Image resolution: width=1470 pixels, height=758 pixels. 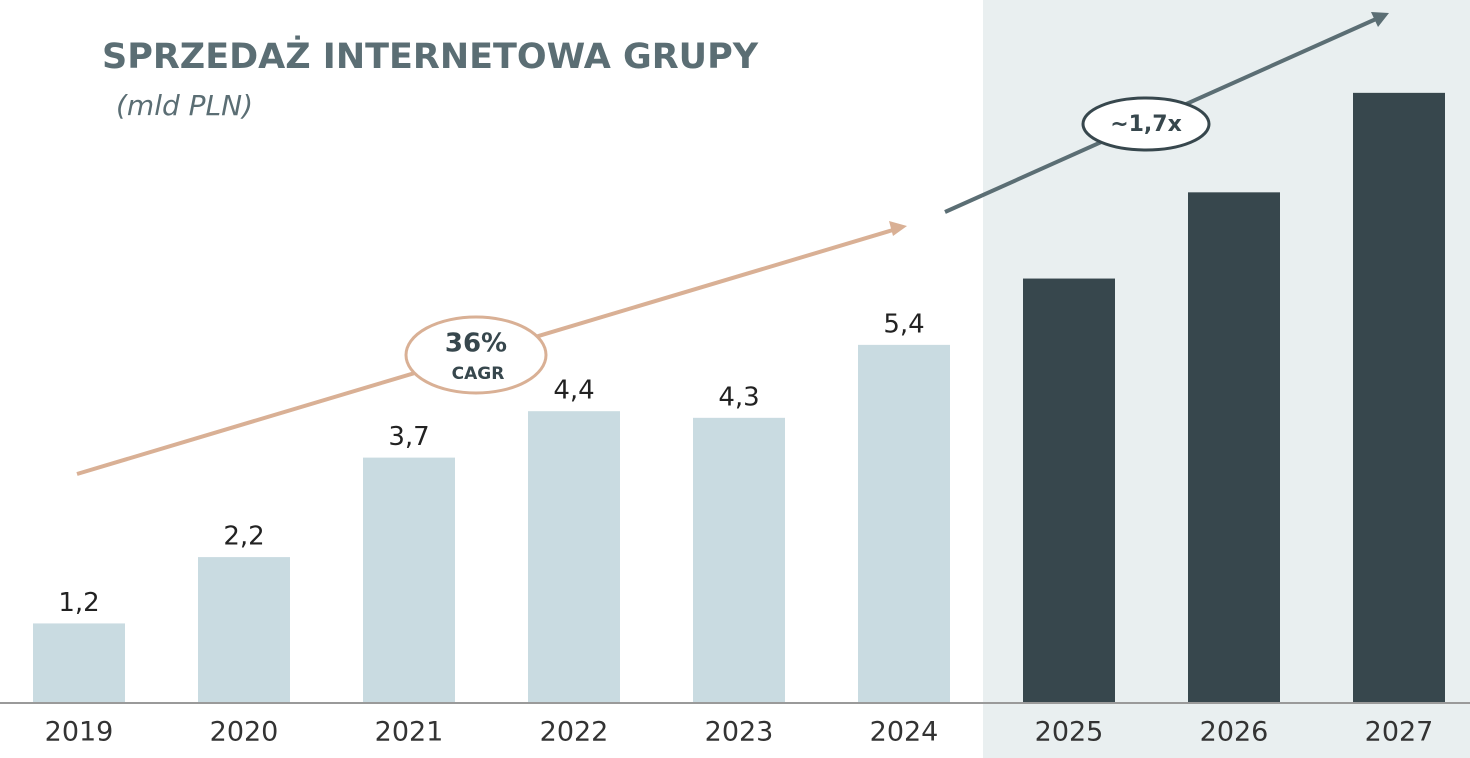 I want to click on chart-subtitle: (mld PLN), so click(x=184, y=105).